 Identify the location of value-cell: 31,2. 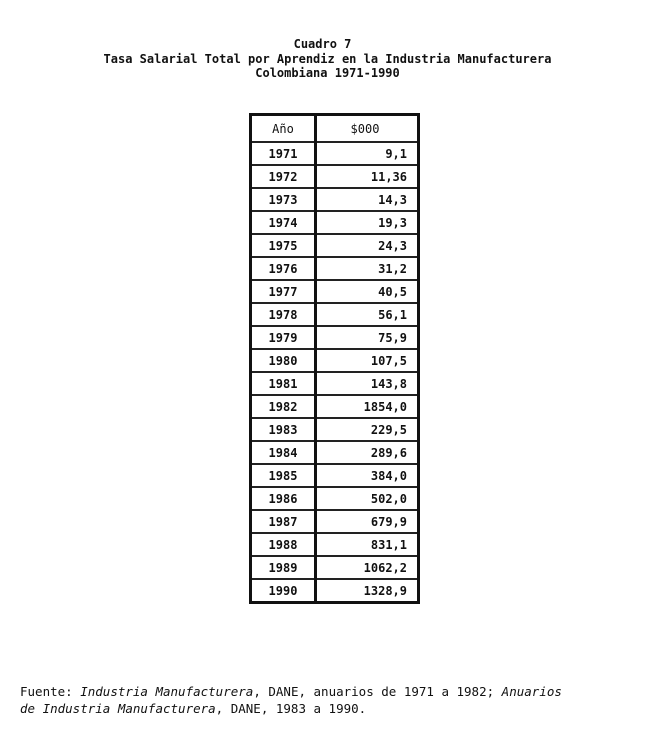
(367, 268).